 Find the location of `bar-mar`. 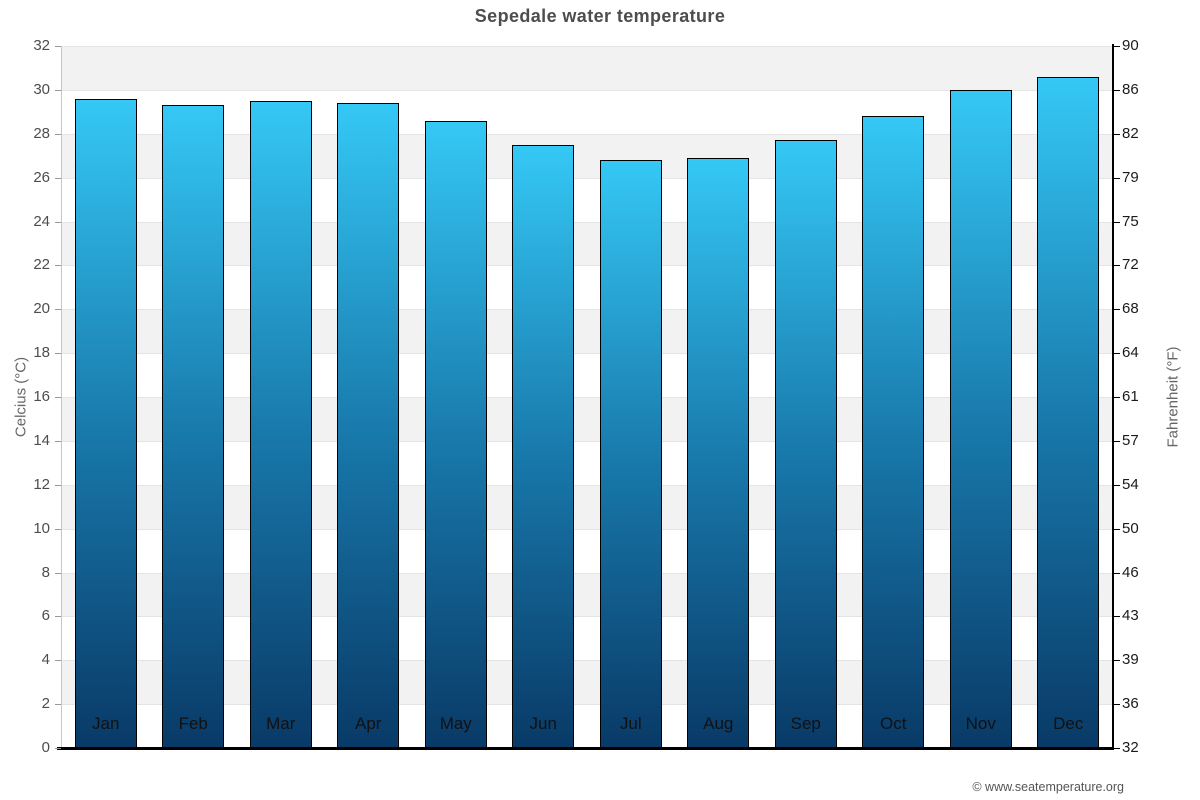

bar-mar is located at coordinates (280, 424).